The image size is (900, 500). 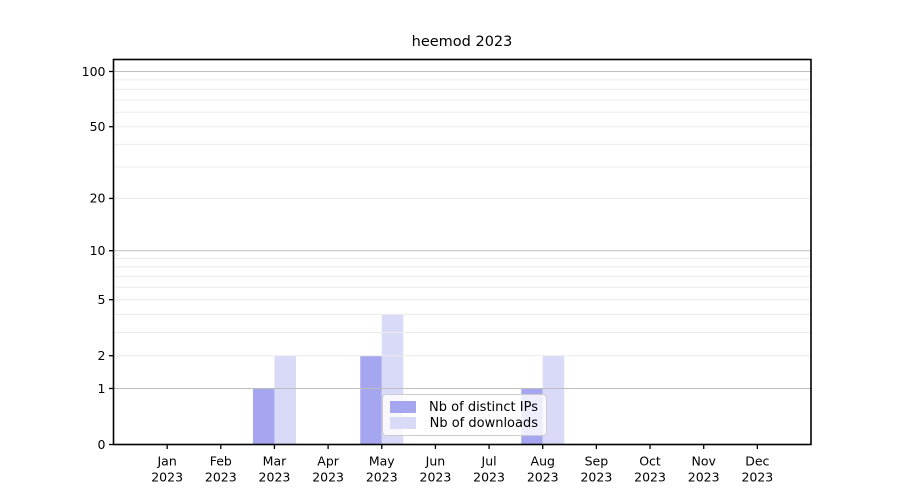 I want to click on legend: Nb of distinct IPs Nb of downloads, so click(x=464, y=415).